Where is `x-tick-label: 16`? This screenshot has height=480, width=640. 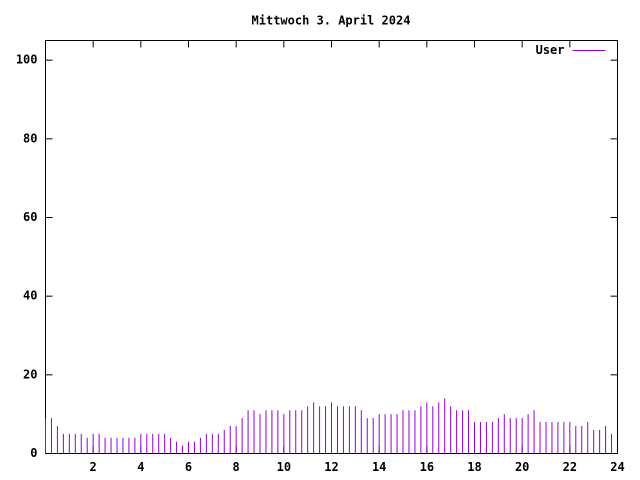 x-tick-label: 16 is located at coordinates (427, 467).